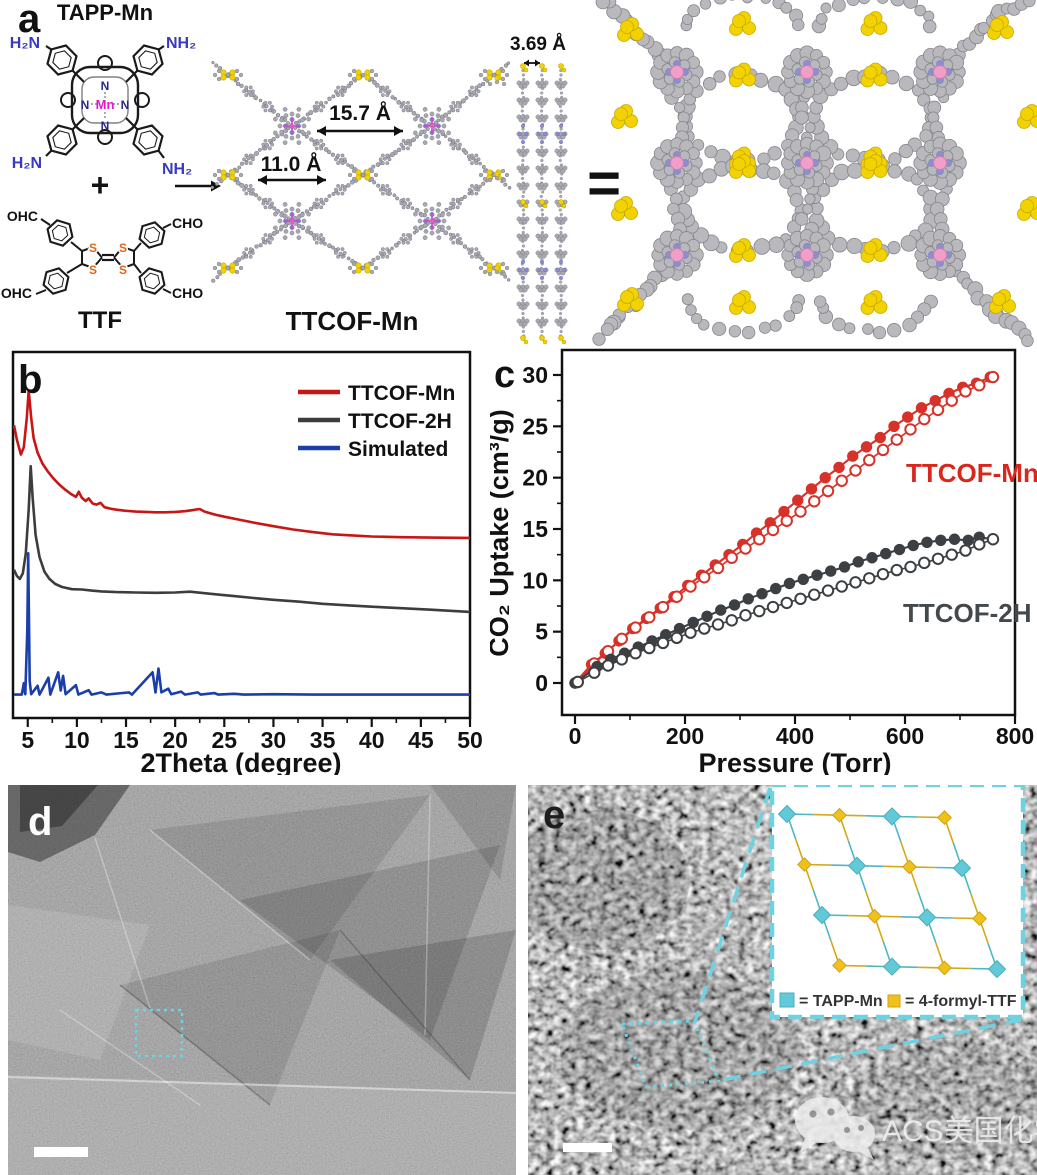 This screenshot has height=1175, width=1037. I want to click on cho-label-bl: OHC, so click(16, 293).